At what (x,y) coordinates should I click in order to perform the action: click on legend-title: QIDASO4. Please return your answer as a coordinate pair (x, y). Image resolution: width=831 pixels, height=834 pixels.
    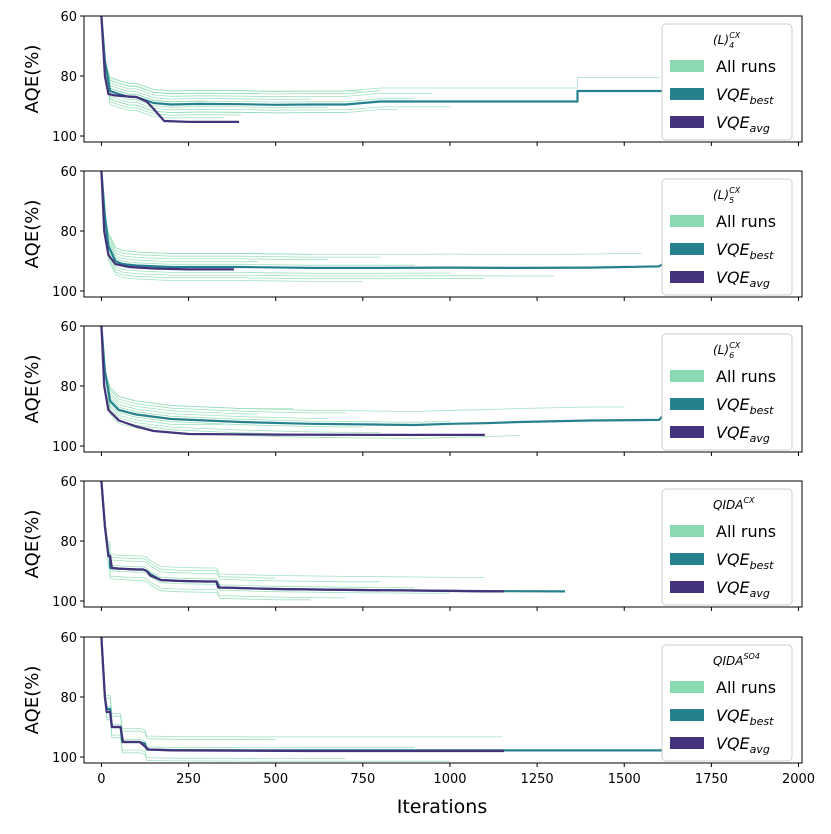
    Looking at the image, I should click on (736, 660).